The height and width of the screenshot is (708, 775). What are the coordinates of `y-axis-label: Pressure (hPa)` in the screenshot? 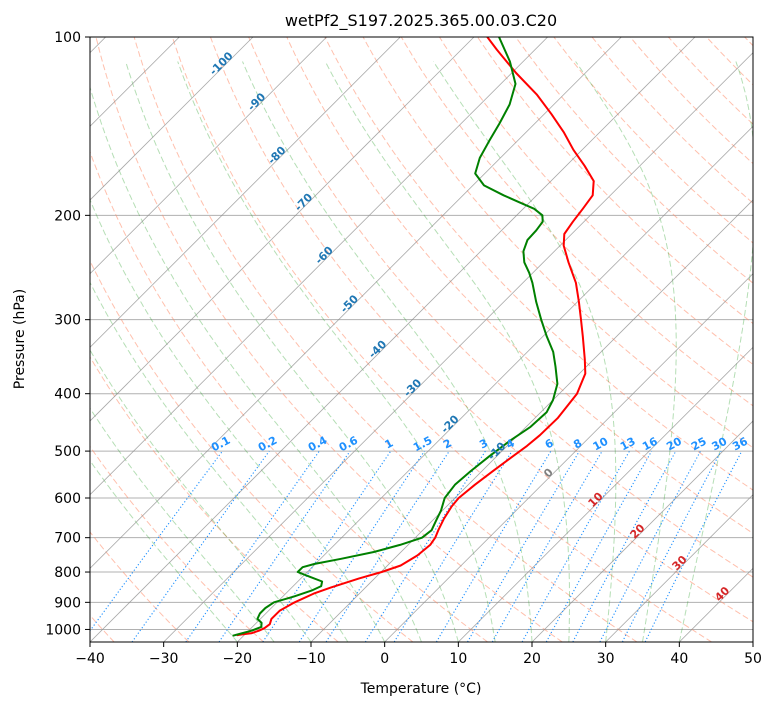 It's located at (20, 339).